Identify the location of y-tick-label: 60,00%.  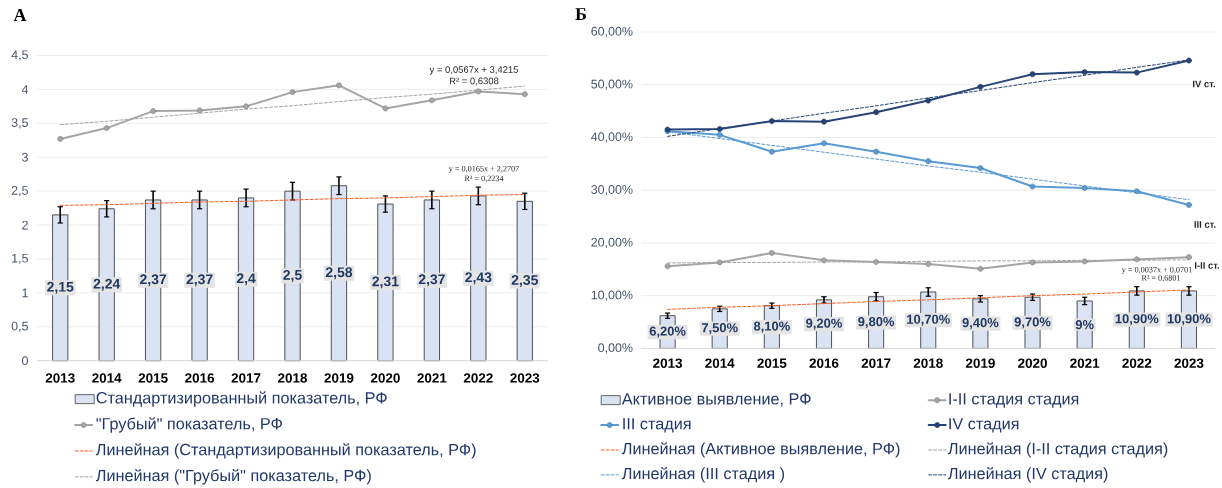
(612, 32).